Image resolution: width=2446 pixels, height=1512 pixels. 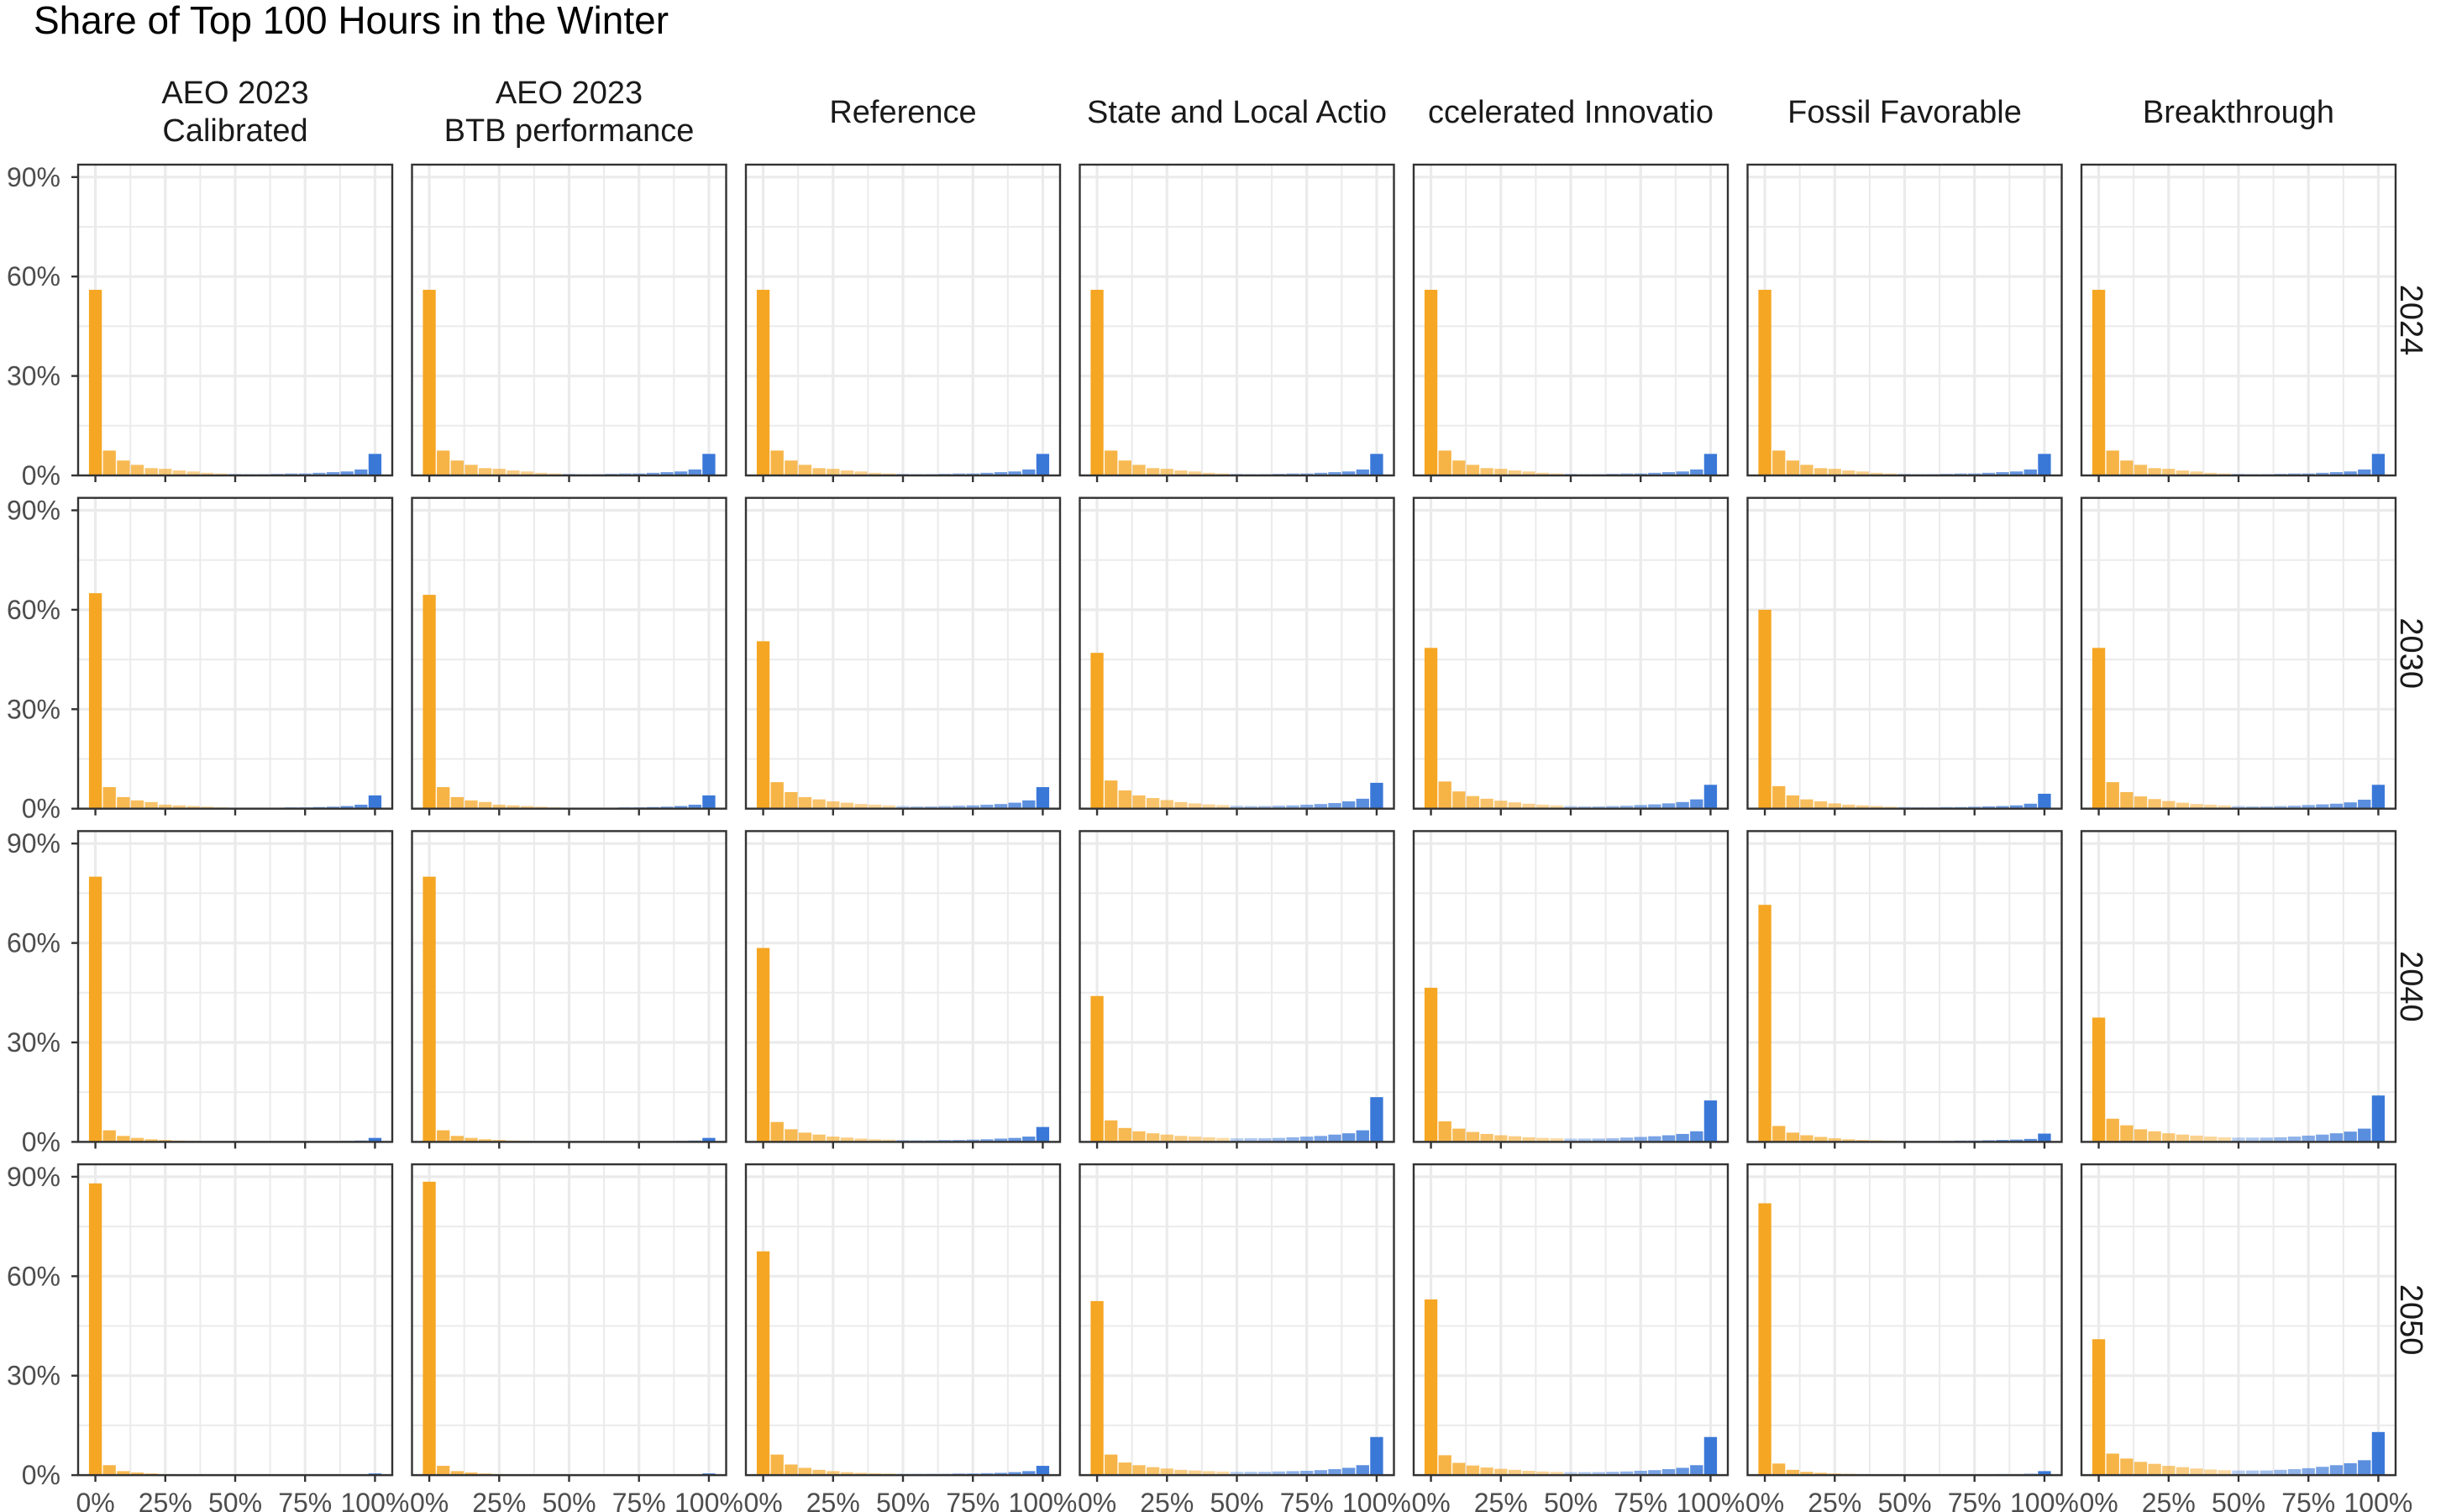 I want to click on x-tick-label: 0%, so click(x=1097, y=1500).